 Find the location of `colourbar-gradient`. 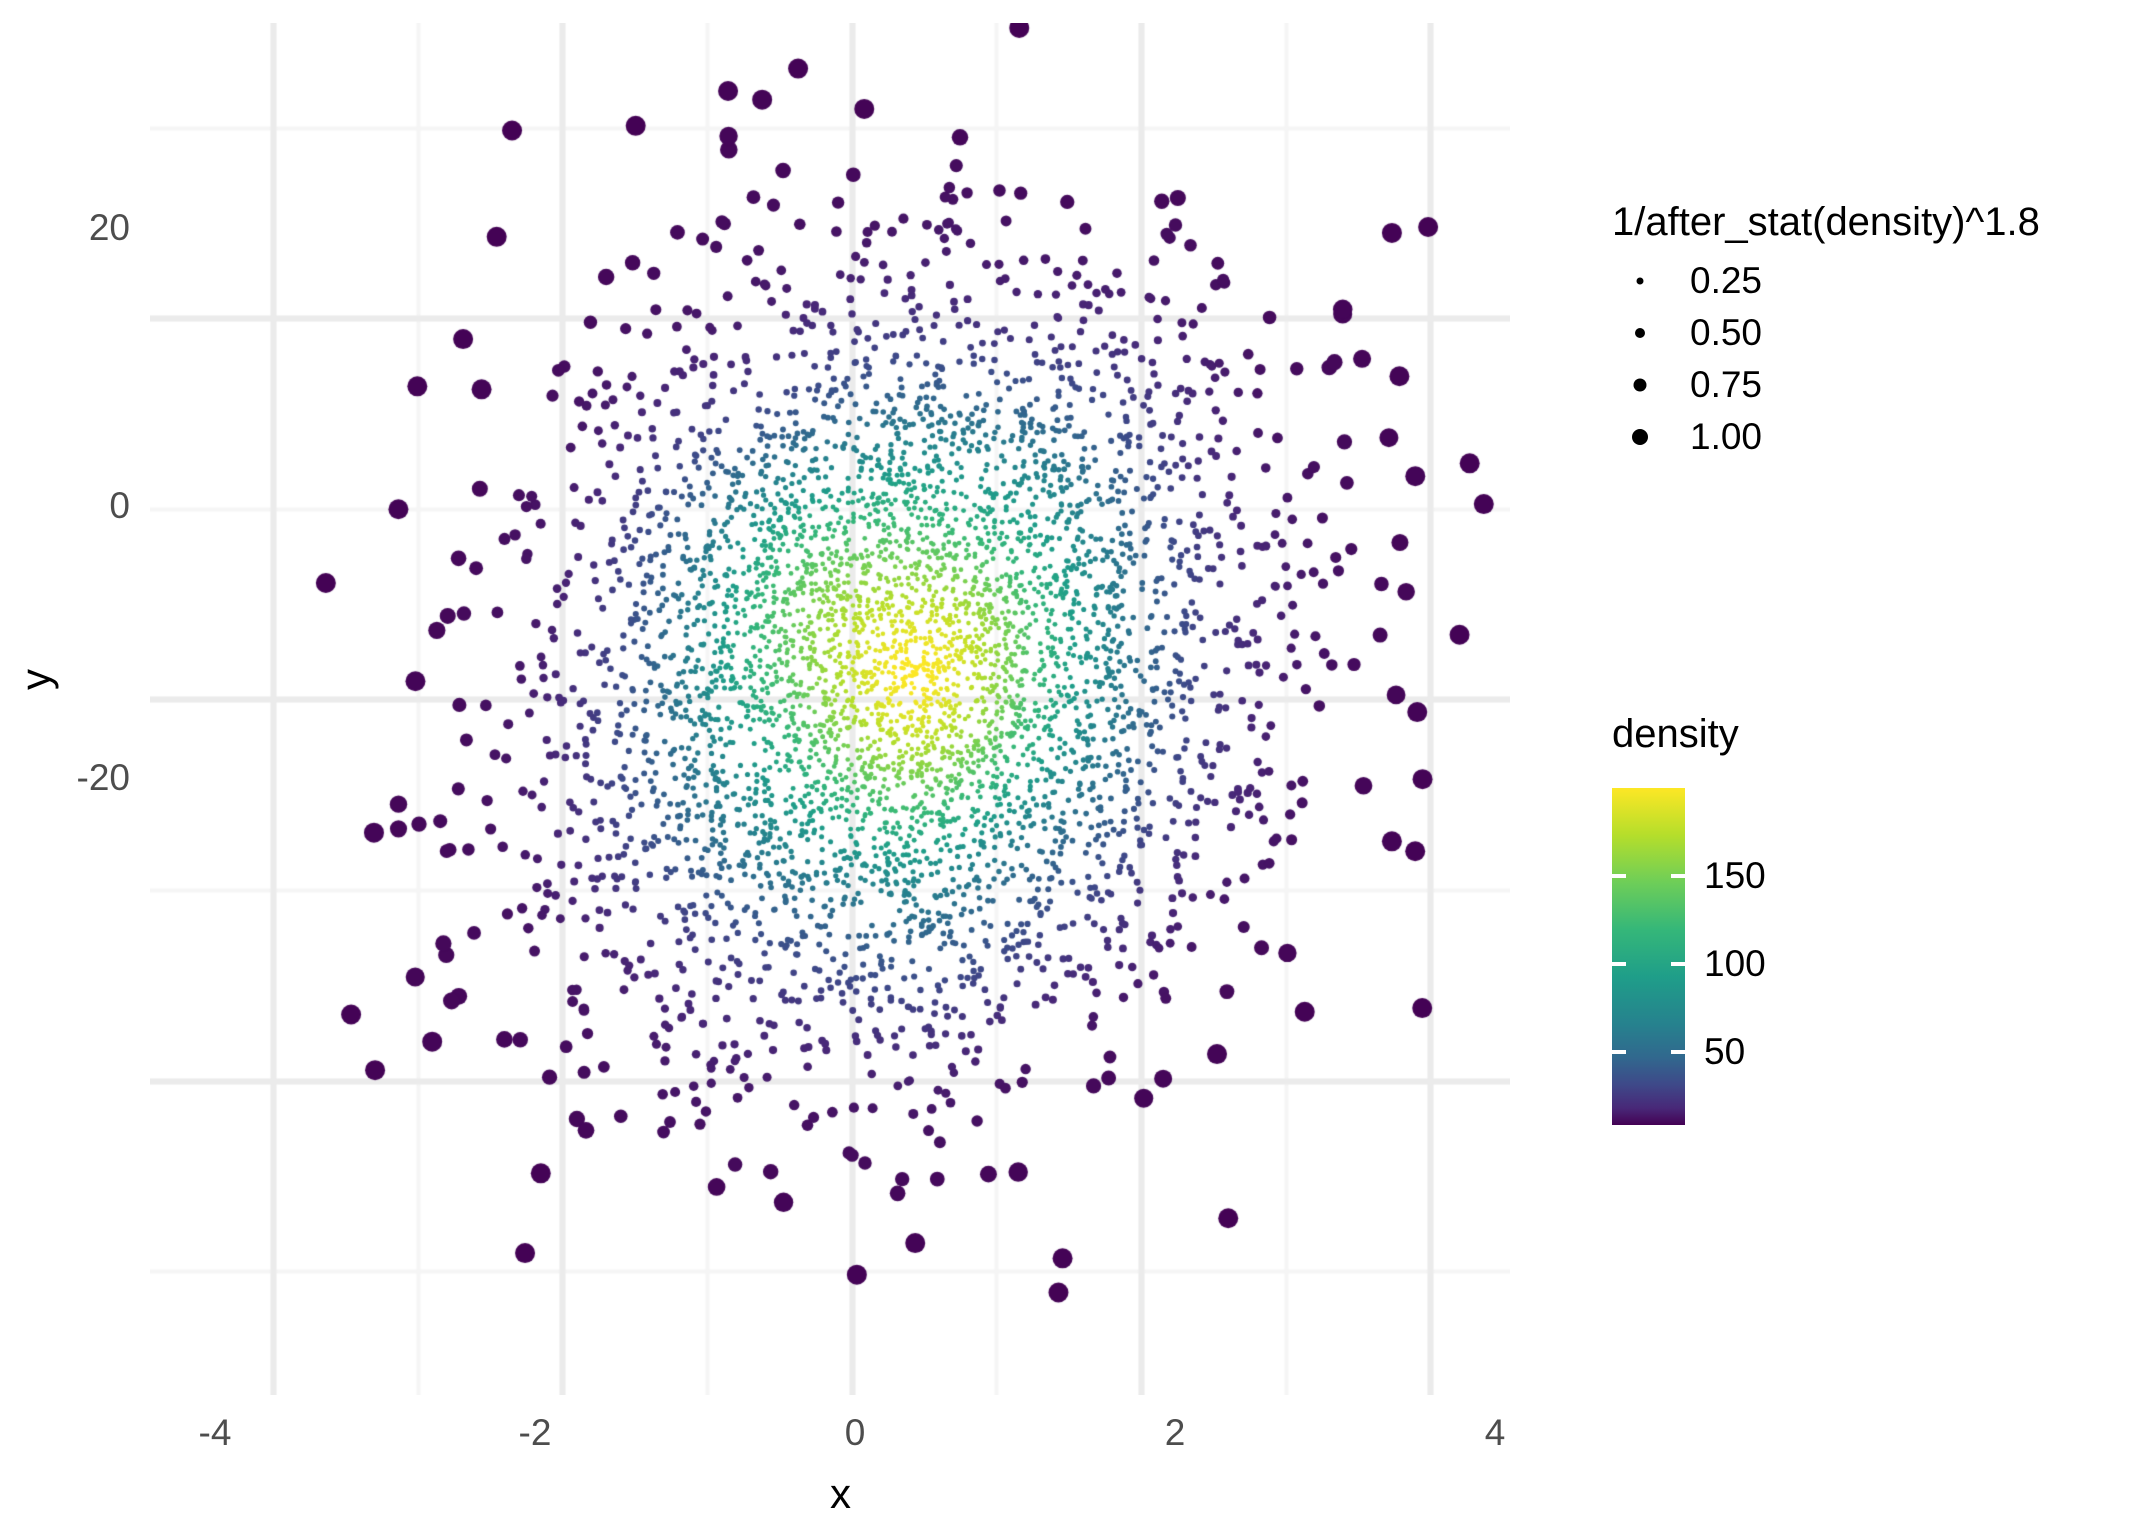

colourbar-gradient is located at coordinates (1648, 956).